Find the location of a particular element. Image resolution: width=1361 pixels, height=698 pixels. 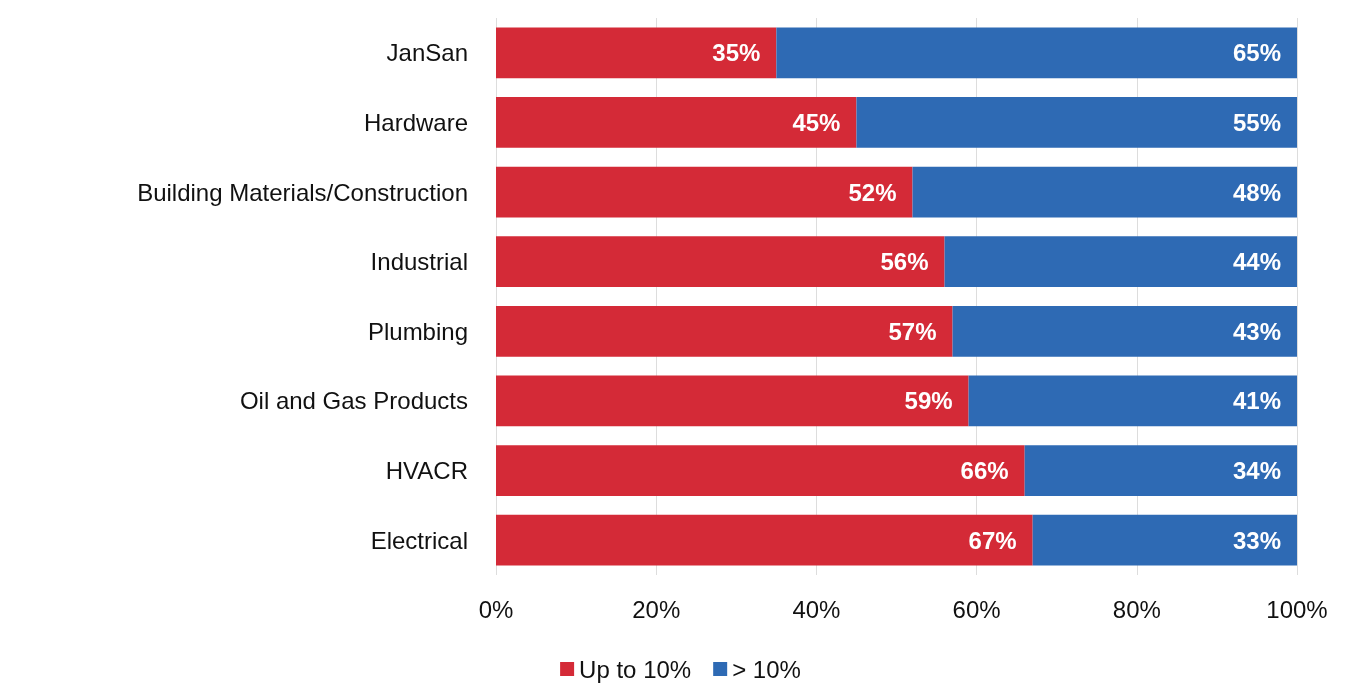

y-tick-label: Building Materials/Construction is located at coordinates (302, 192).